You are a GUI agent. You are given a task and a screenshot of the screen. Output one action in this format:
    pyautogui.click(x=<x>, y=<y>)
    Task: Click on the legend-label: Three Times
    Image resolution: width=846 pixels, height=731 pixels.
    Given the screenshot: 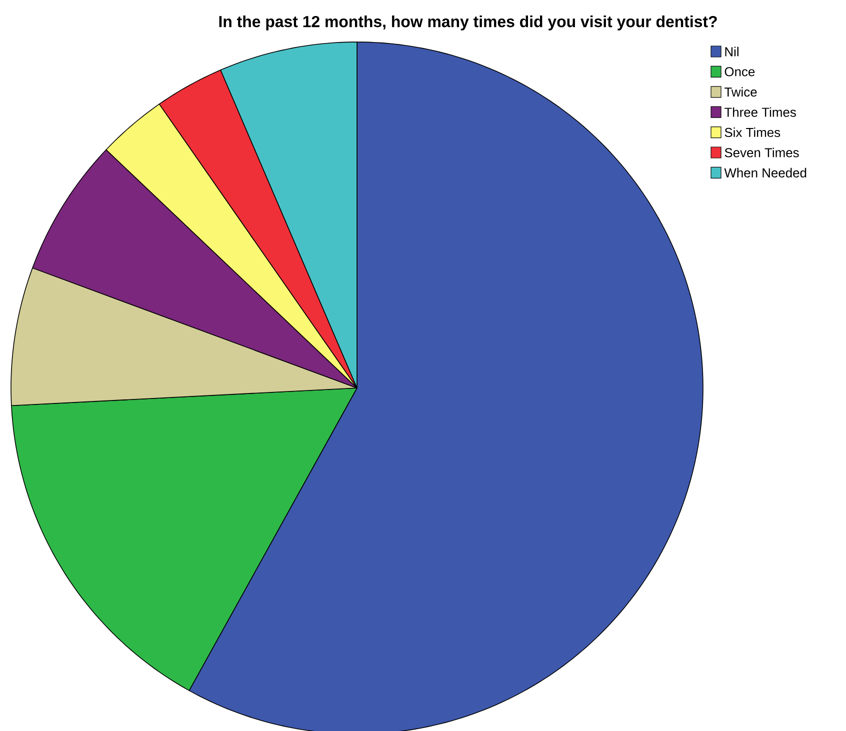 What is the action you would take?
    pyautogui.click(x=760, y=112)
    